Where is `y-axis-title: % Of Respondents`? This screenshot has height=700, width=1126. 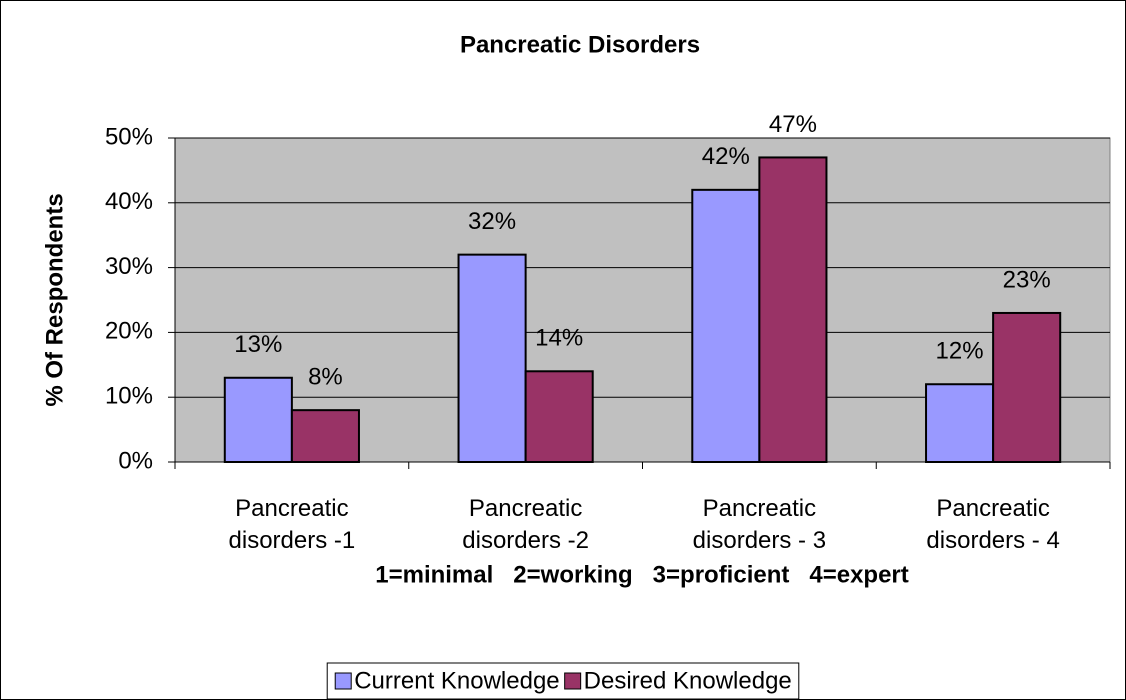
y-axis-title: % Of Respondents is located at coordinates (54, 299).